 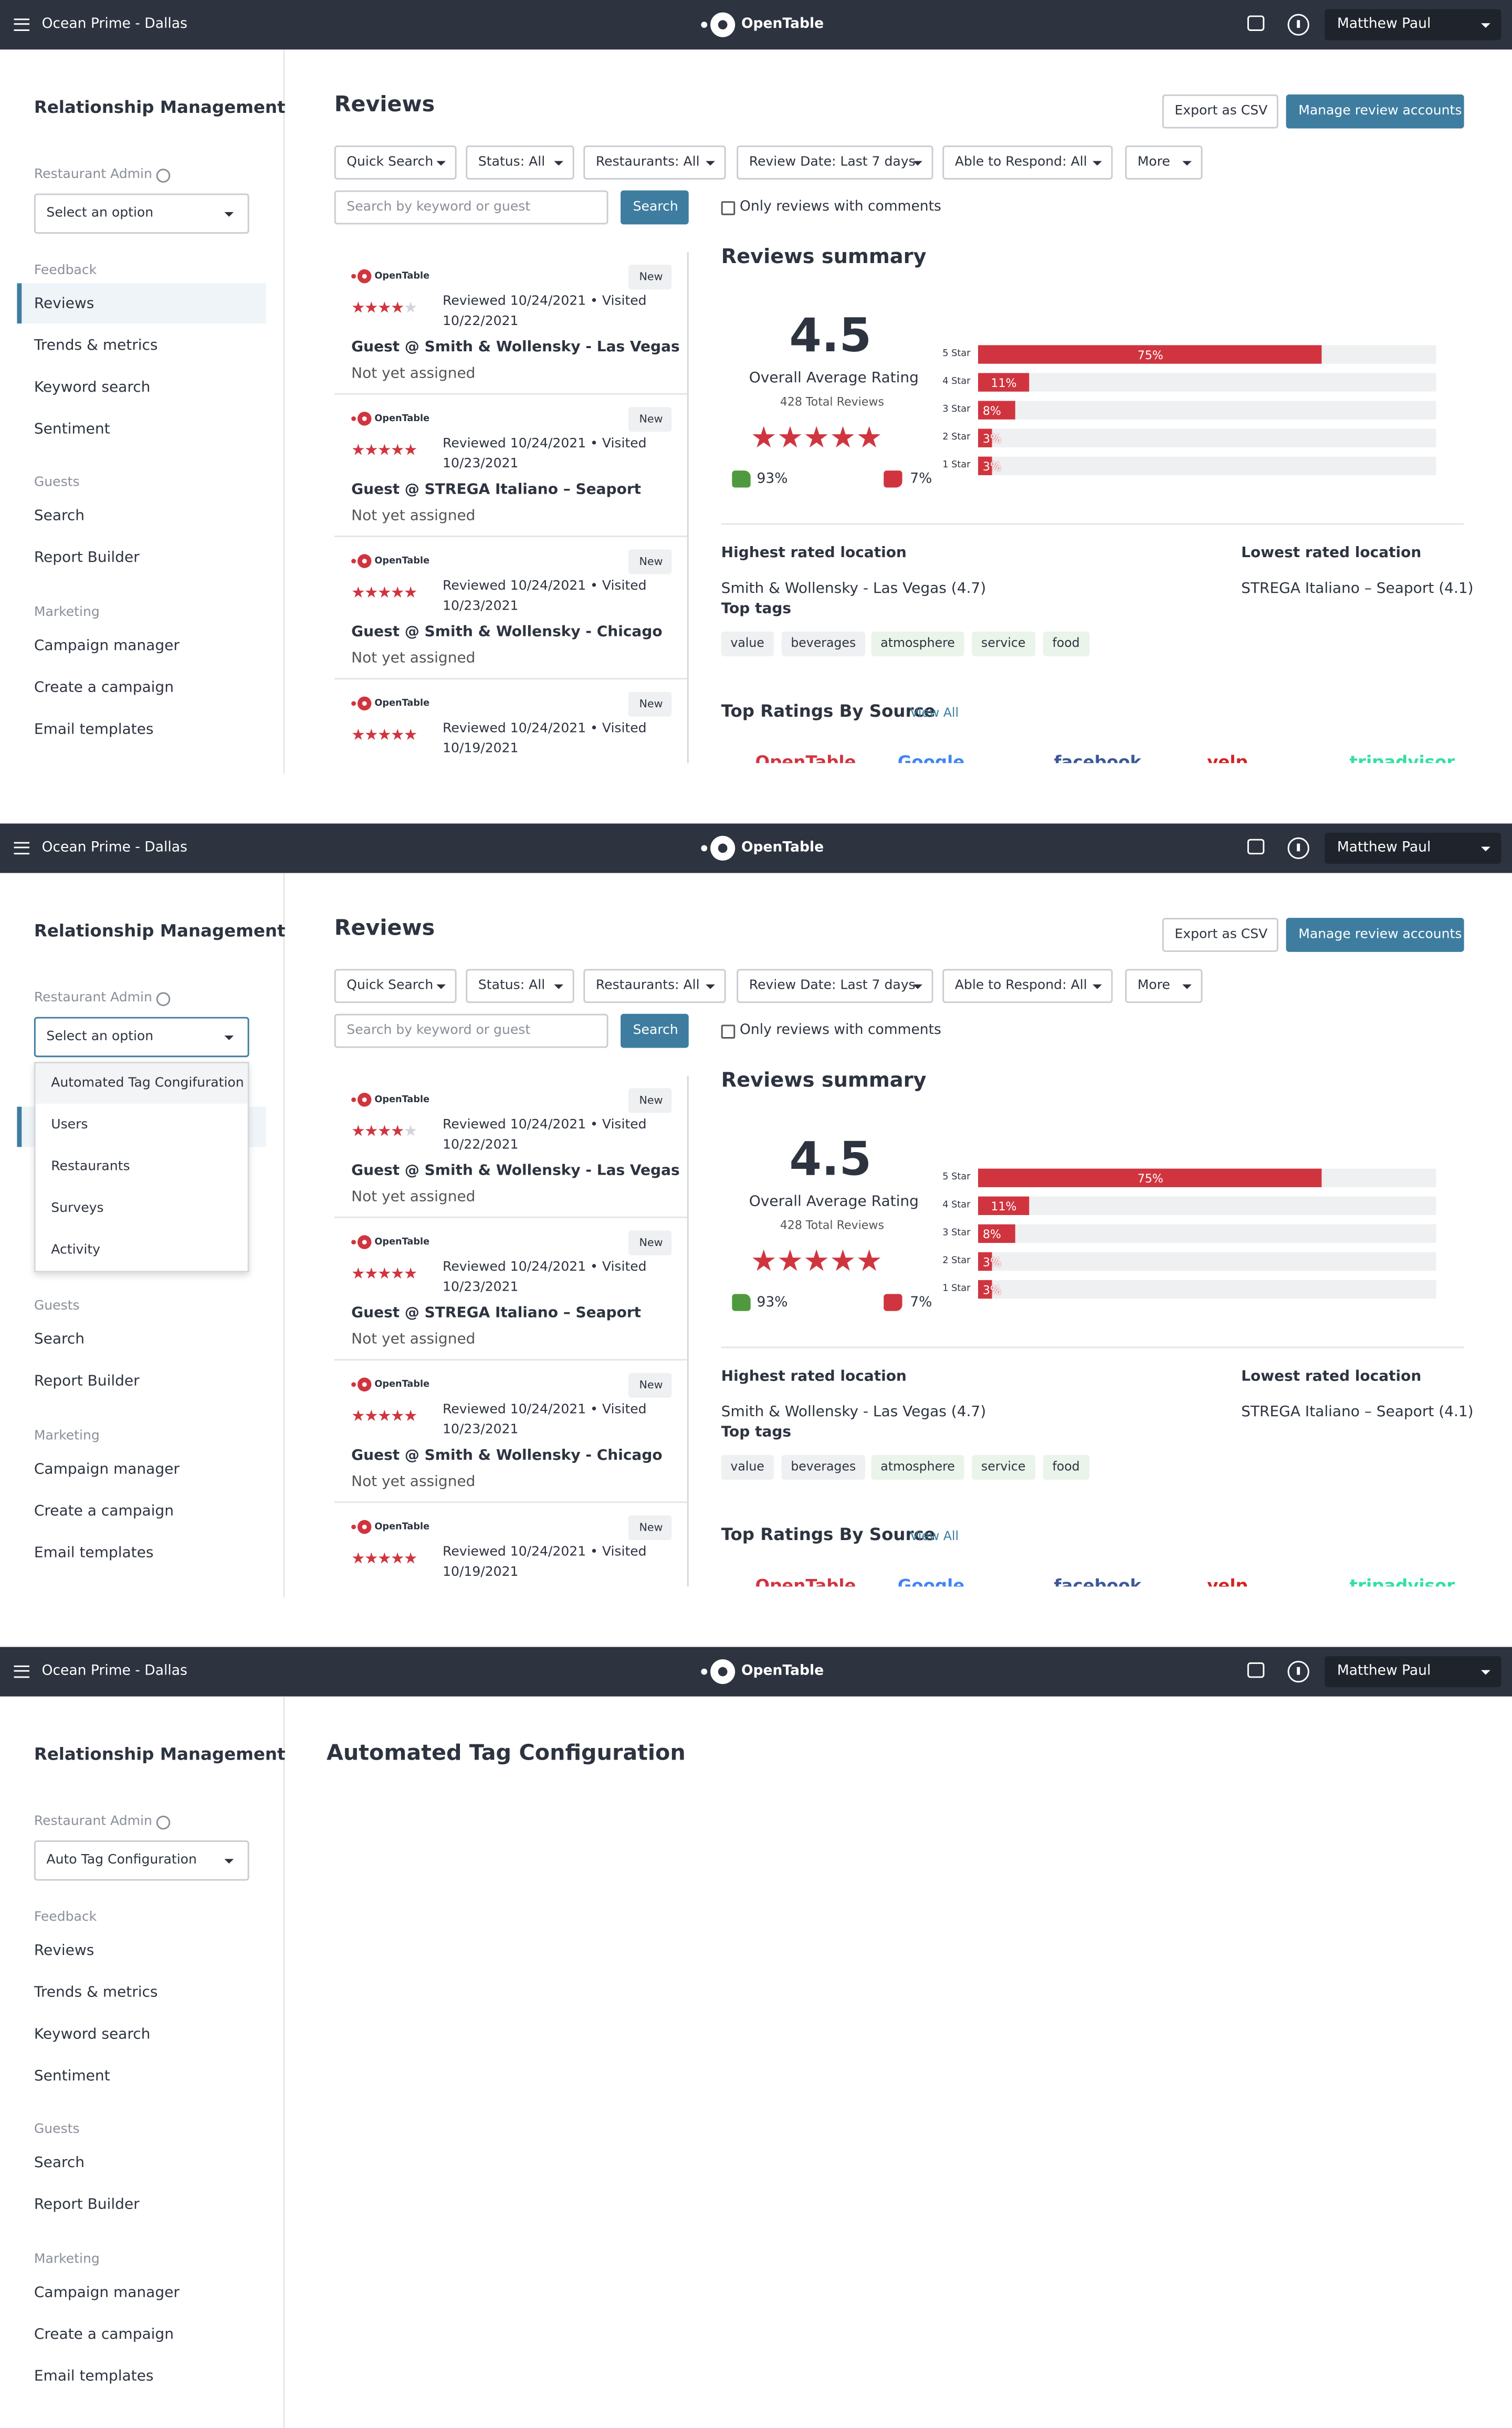 I want to click on menu-line, so click(x=22, y=847).